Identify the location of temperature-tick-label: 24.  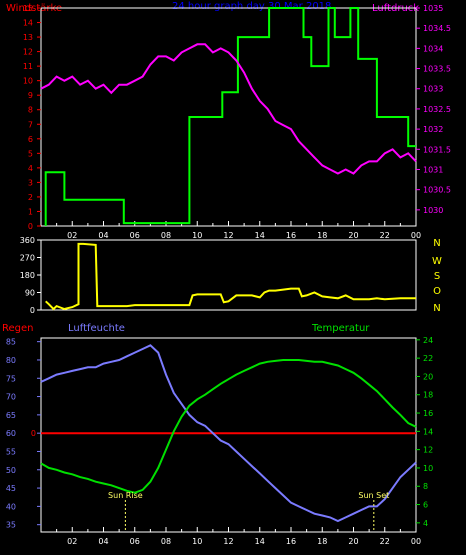
(428, 340).